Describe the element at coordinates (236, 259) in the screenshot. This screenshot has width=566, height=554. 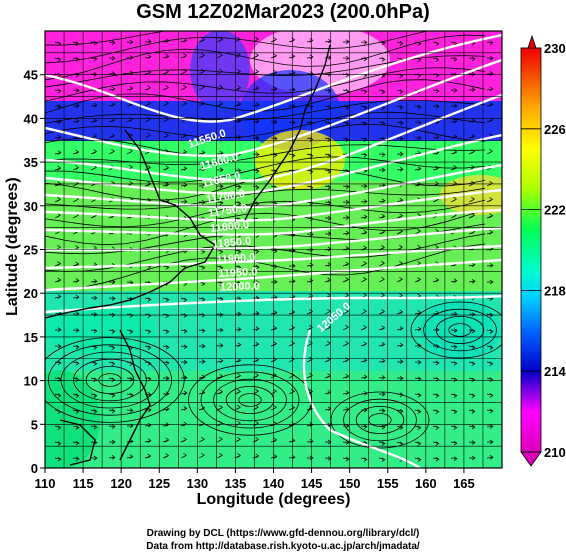
I see `contour-label: 11900.0` at that location.